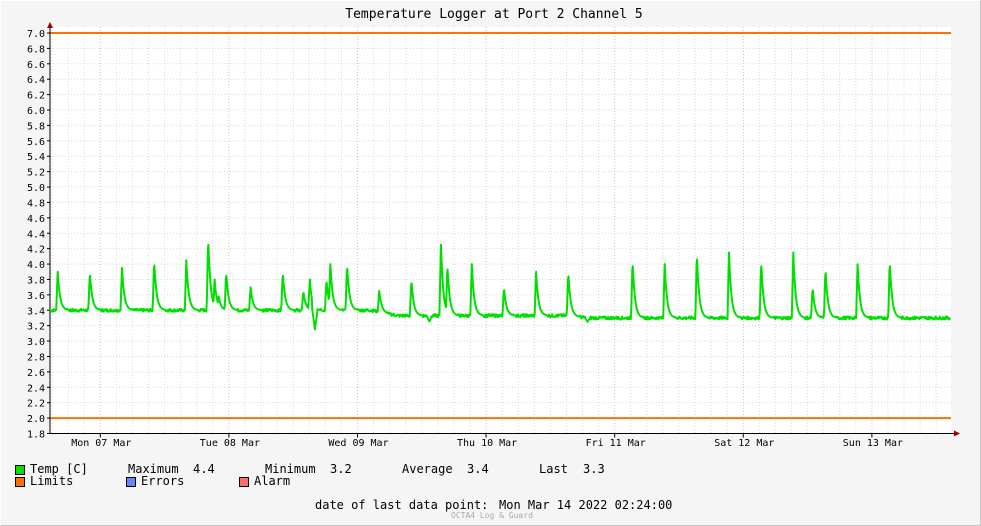 The image size is (981, 526). I want to click on chart-title: Temperature Logger at Port 2 Channel 5, so click(493, 14).